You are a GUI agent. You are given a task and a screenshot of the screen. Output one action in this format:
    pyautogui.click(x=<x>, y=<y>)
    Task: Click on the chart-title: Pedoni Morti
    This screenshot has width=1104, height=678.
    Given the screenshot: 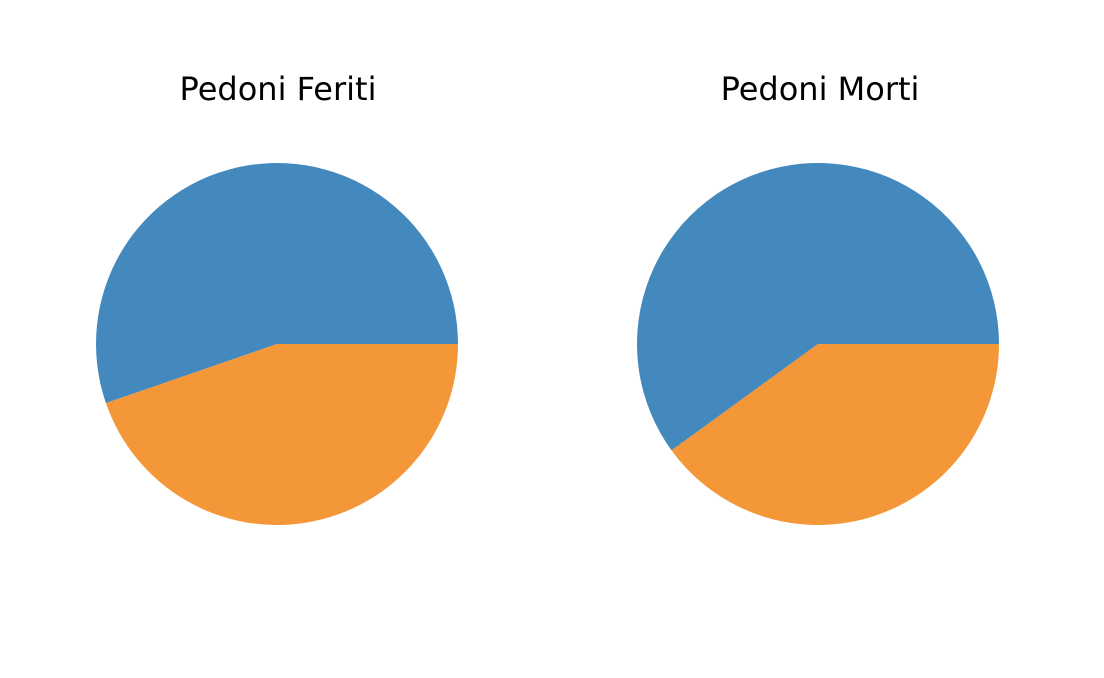 What is the action you would take?
    pyautogui.click(x=820, y=89)
    